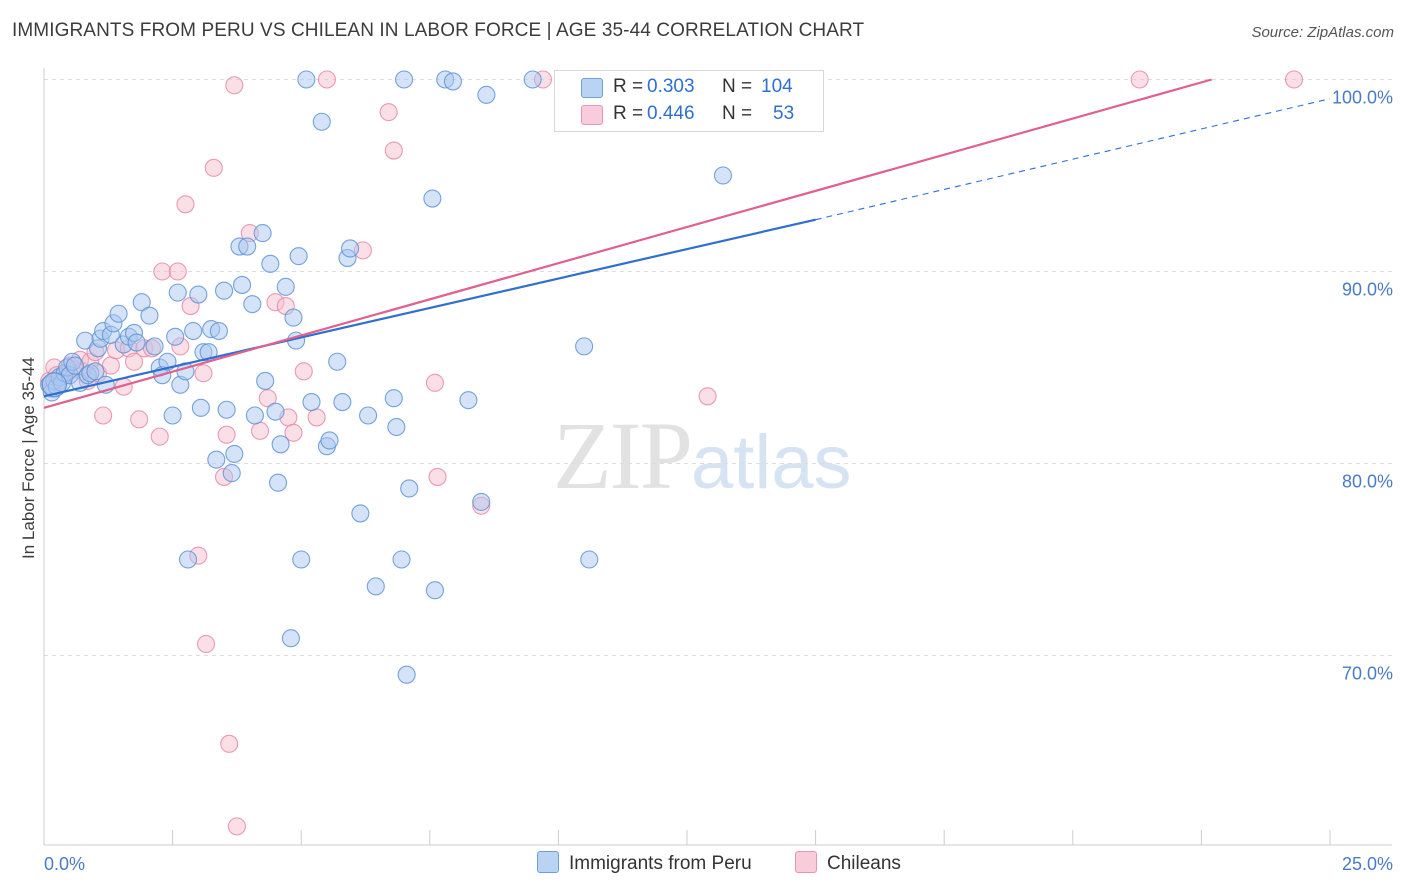 This screenshot has height=892, width=1406. Describe the element at coordinates (592, 88) in the screenshot. I see `peru-swatch` at that location.